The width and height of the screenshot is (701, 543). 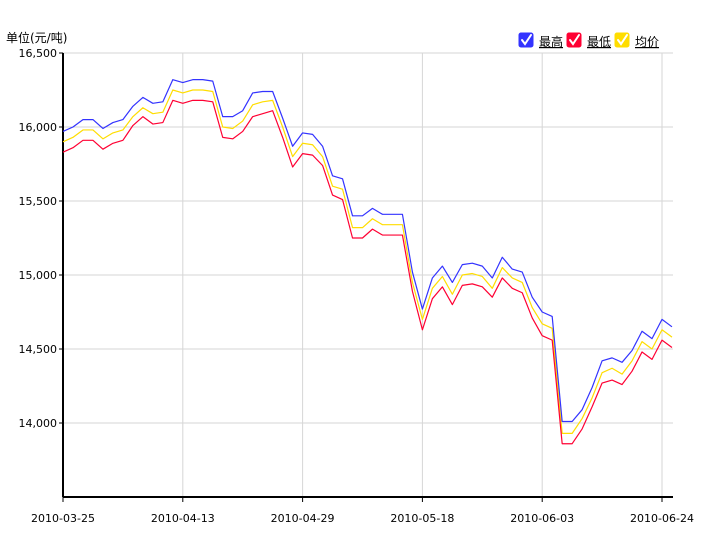 I want to click on y-tick-label: 15,500, so click(x=38, y=201).